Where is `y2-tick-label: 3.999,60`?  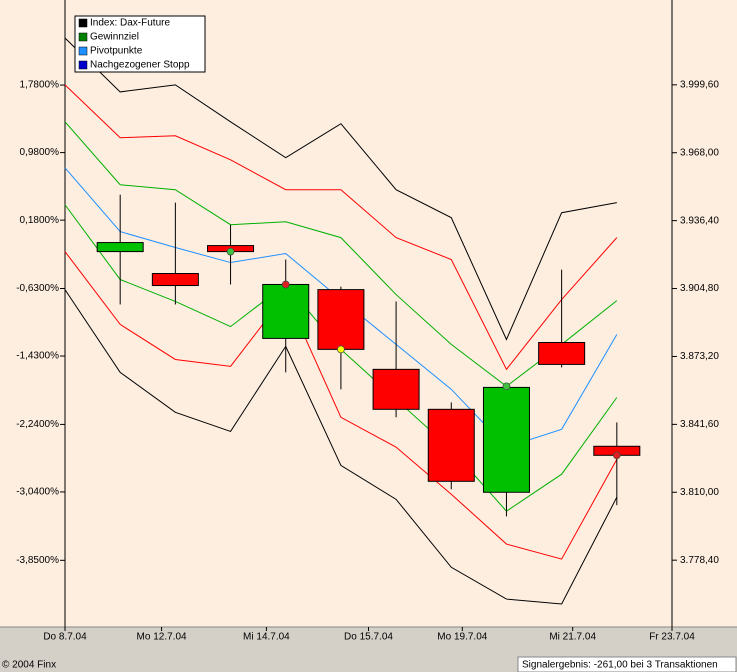 y2-tick-label: 3.999,60 is located at coordinates (699, 84).